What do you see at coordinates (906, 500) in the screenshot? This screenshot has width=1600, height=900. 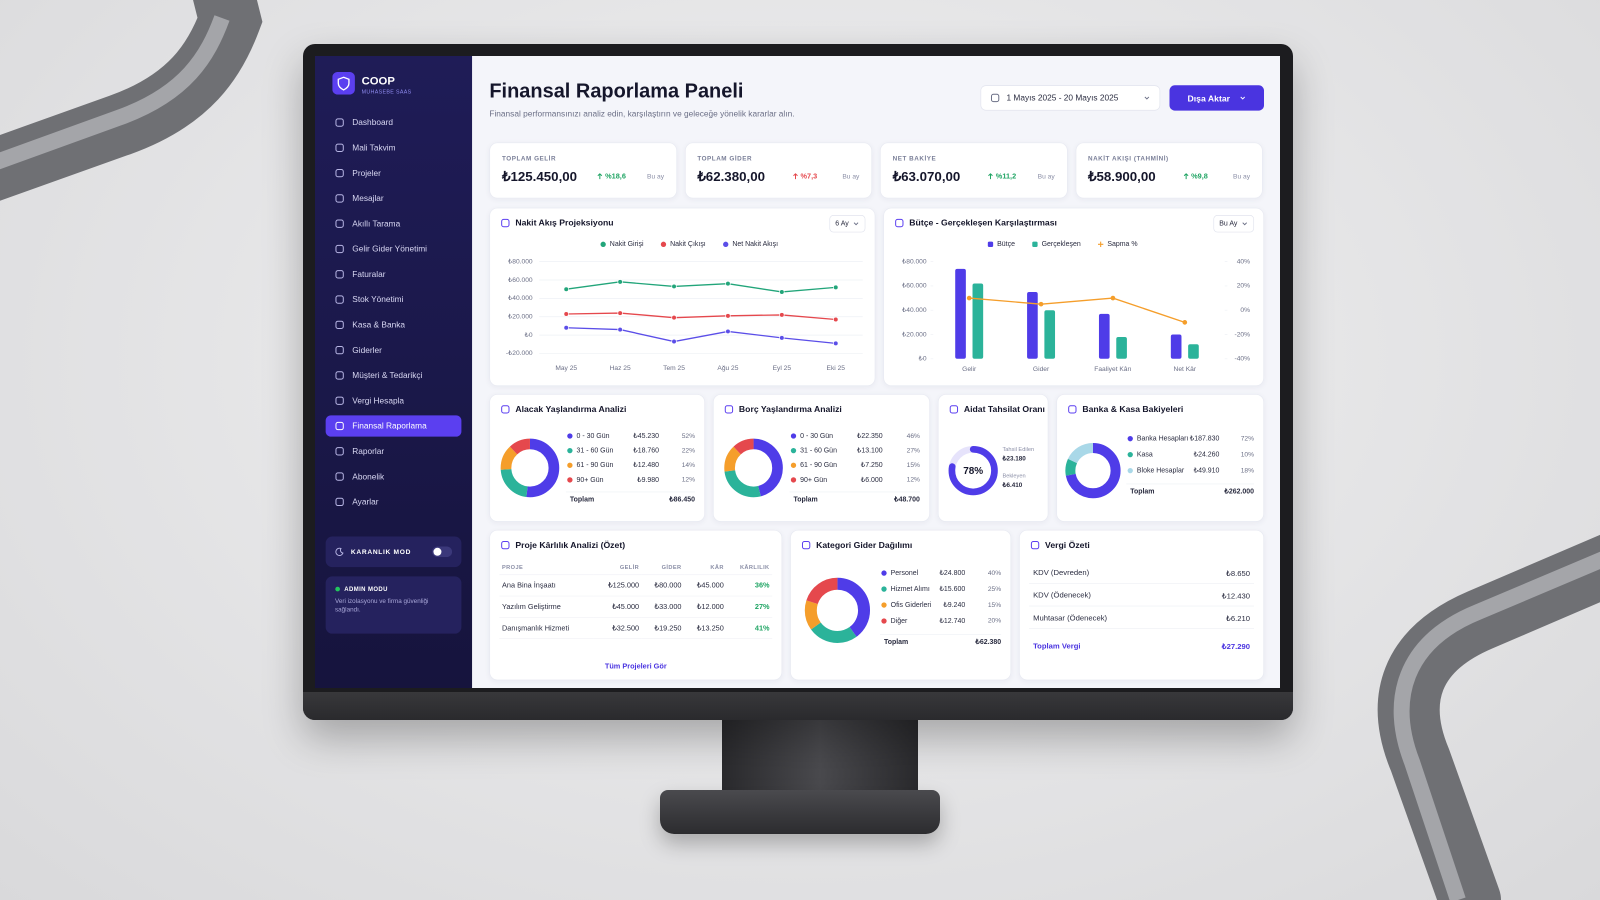 I see `total-value: ₺48.700` at bounding box center [906, 500].